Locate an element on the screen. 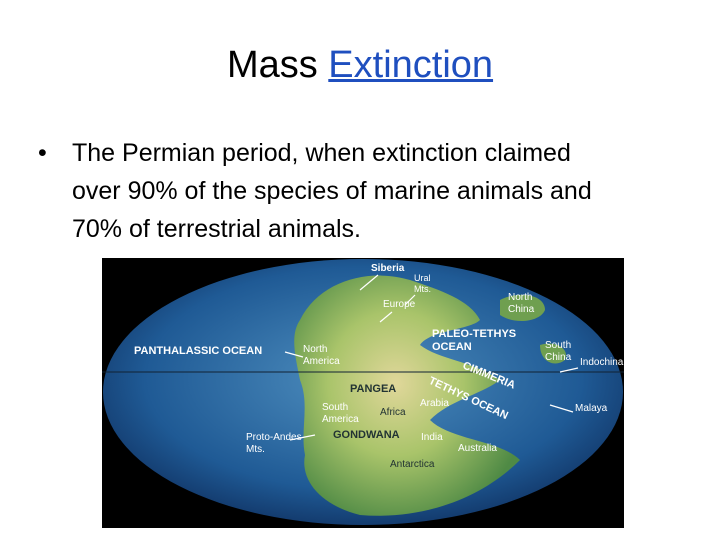 Image resolution: width=720 pixels, height=540 pixels. map-label: Ural is located at coordinates (422, 278).